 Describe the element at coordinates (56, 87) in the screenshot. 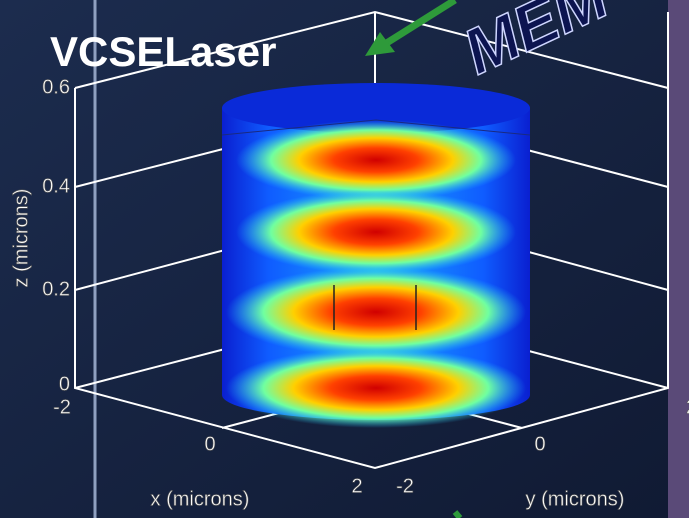

I see `tick-label: 0.6` at that location.